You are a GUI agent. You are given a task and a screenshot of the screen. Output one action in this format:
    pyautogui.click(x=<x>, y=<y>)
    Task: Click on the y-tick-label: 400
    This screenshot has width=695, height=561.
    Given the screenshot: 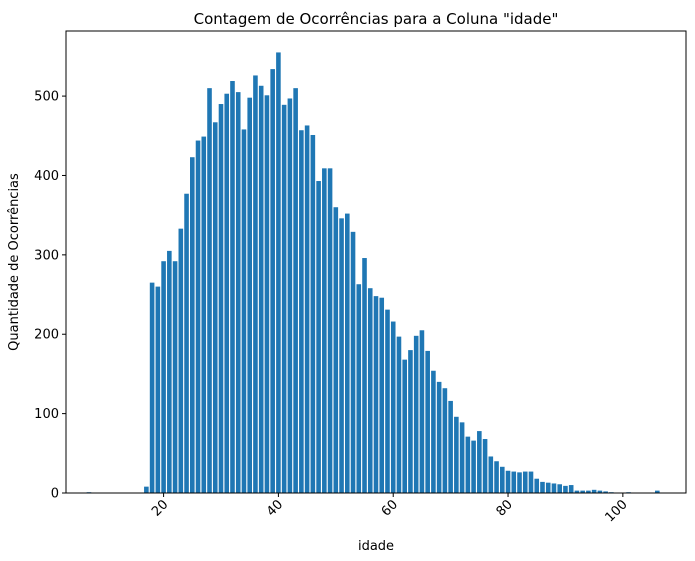 What is the action you would take?
    pyautogui.click(x=46, y=176)
    